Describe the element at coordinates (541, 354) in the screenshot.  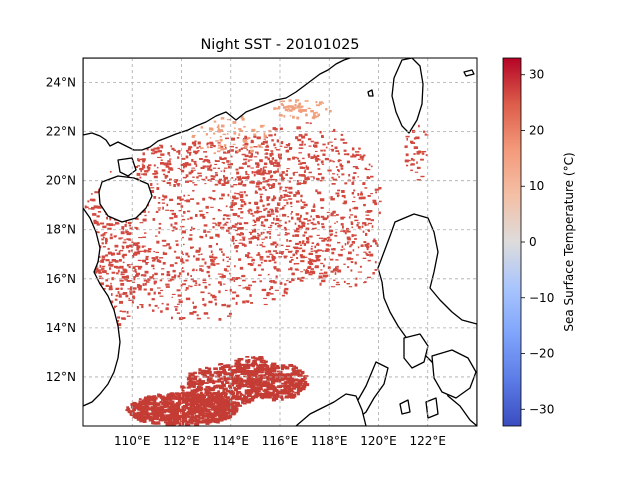
I see `colorbar-tick-label: −20` at that location.